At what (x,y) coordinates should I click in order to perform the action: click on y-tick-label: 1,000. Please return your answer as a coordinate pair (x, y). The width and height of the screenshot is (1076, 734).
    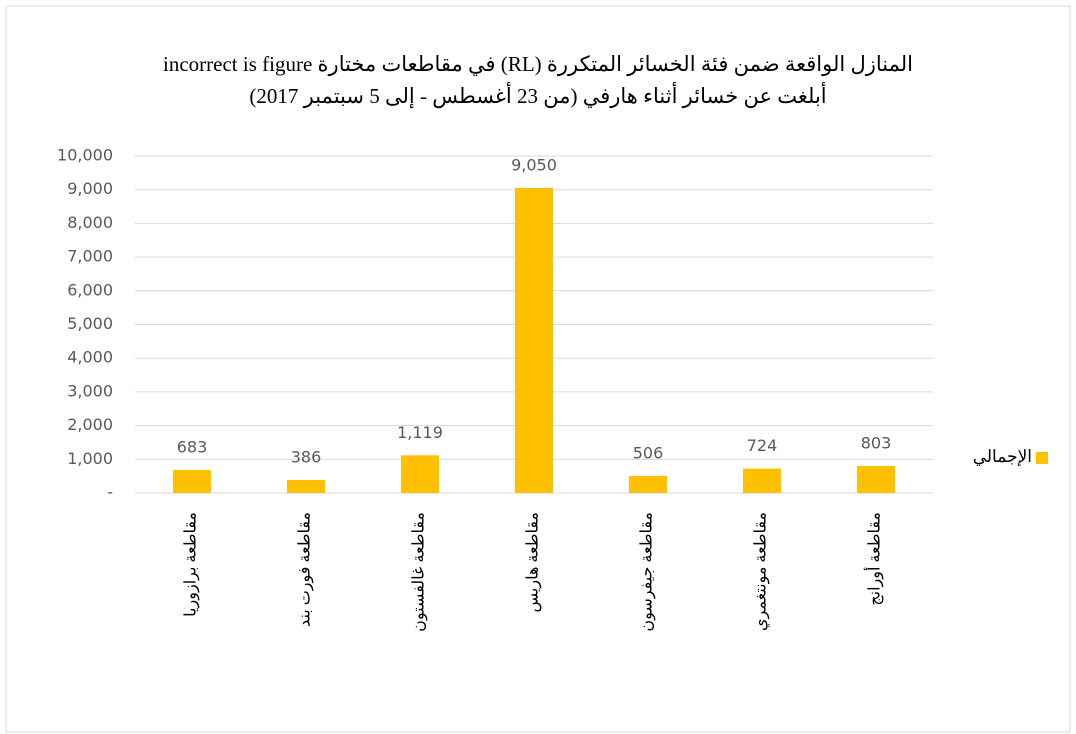
    Looking at the image, I should click on (90, 458).